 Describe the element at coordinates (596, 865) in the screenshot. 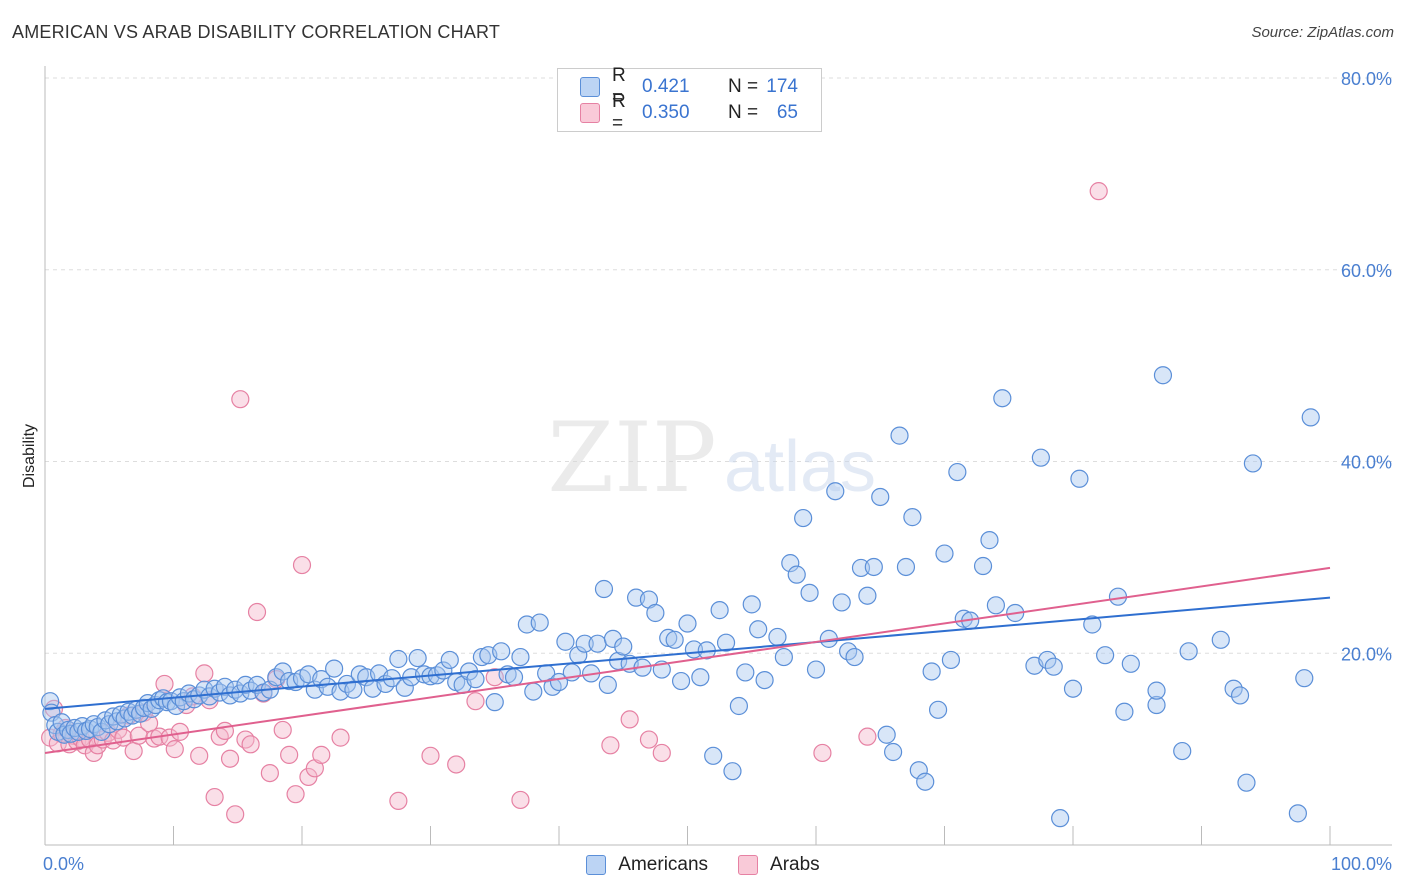

I see `americans-legend-swatch` at that location.